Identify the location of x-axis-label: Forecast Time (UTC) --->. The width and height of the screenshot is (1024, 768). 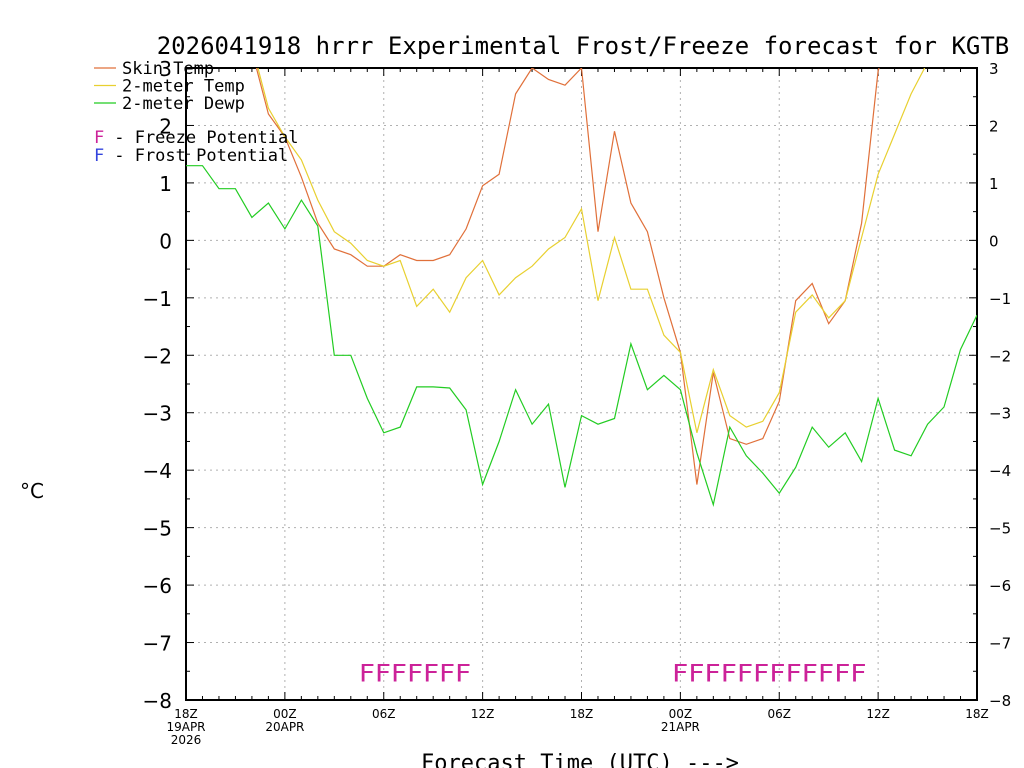
(580, 759).